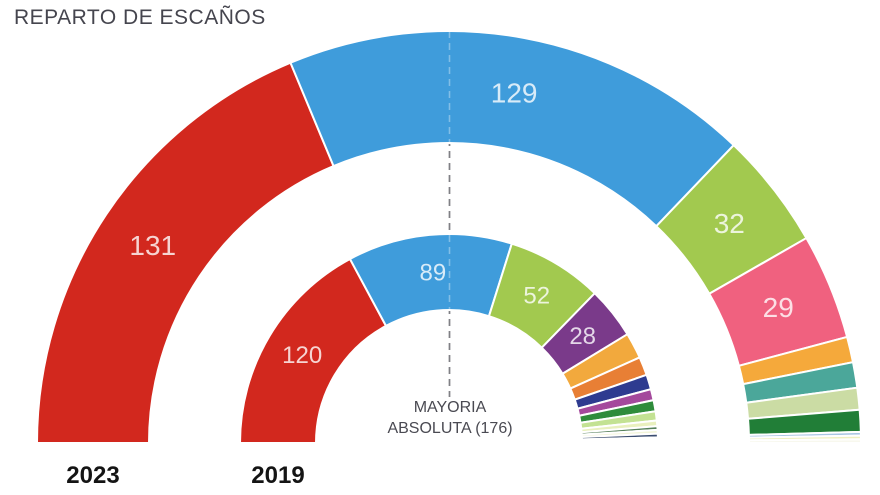 This screenshot has width=880, height=495. I want to click on year-label-2019: 2019, so click(278, 475).